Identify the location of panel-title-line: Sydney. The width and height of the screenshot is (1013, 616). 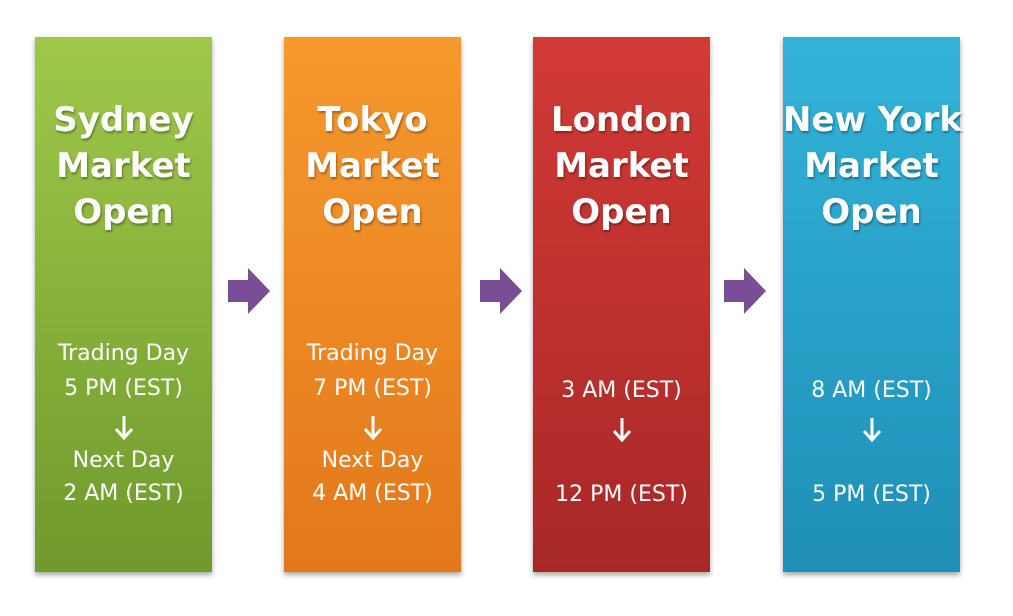
(123, 120).